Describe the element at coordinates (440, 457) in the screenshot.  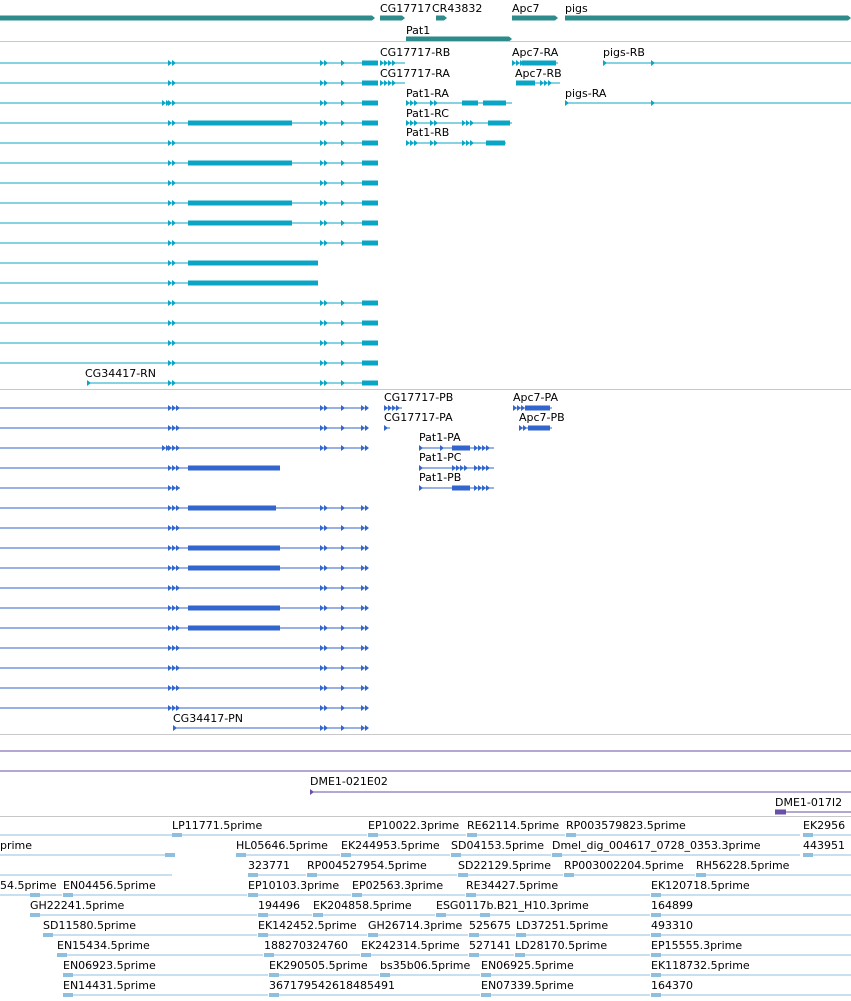
I see `transcript-label: Pat1-PC` at that location.